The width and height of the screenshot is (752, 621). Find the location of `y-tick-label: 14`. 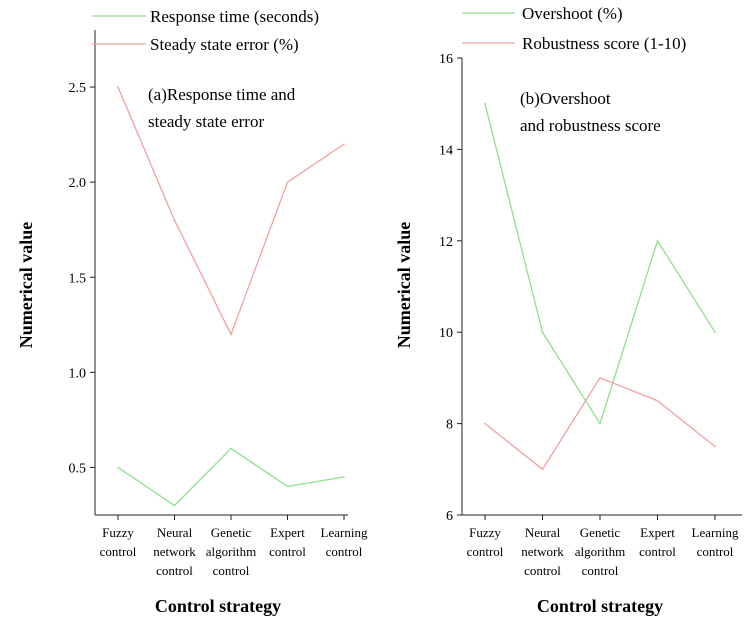

y-tick-label: 14 is located at coordinates (446, 150).